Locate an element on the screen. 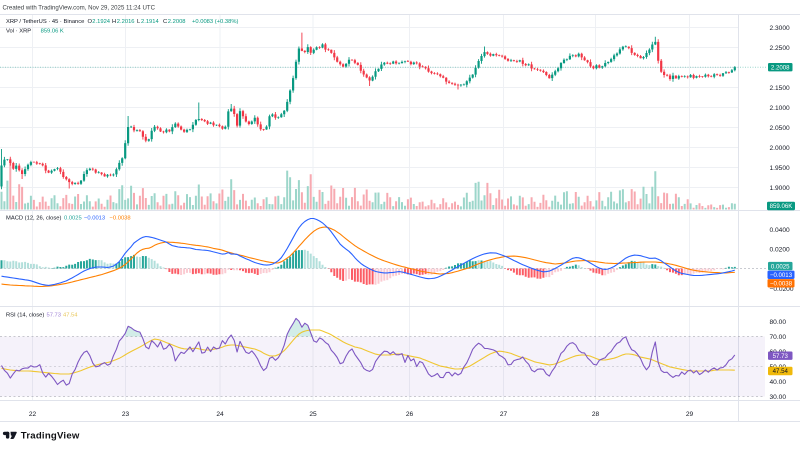 This screenshot has width=800, height=450. svg-text: 29 is located at coordinates (690, 414).